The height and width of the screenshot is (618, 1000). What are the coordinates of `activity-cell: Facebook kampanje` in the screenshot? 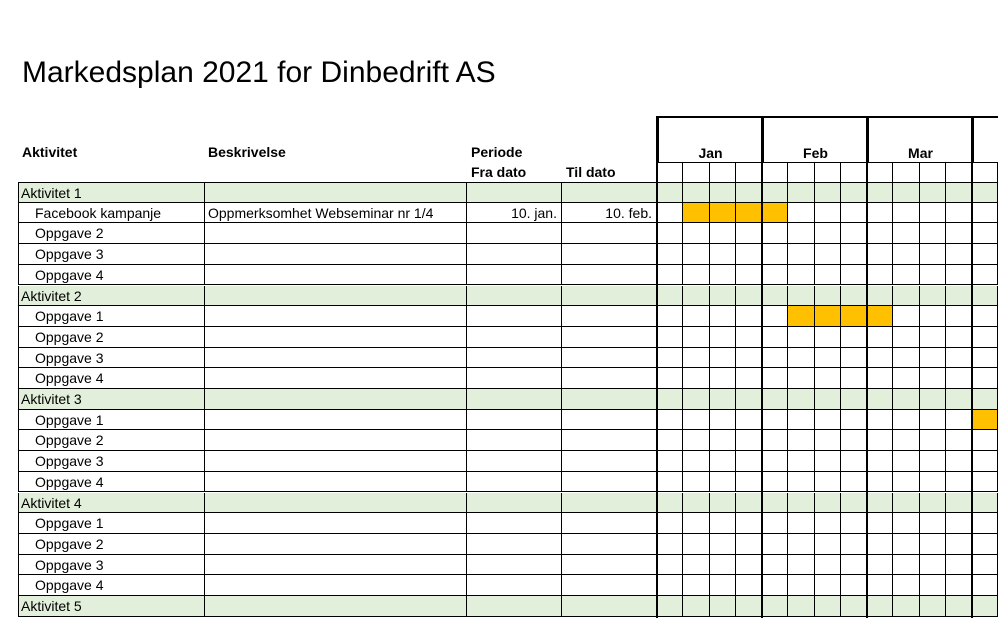 It's located at (111, 213).